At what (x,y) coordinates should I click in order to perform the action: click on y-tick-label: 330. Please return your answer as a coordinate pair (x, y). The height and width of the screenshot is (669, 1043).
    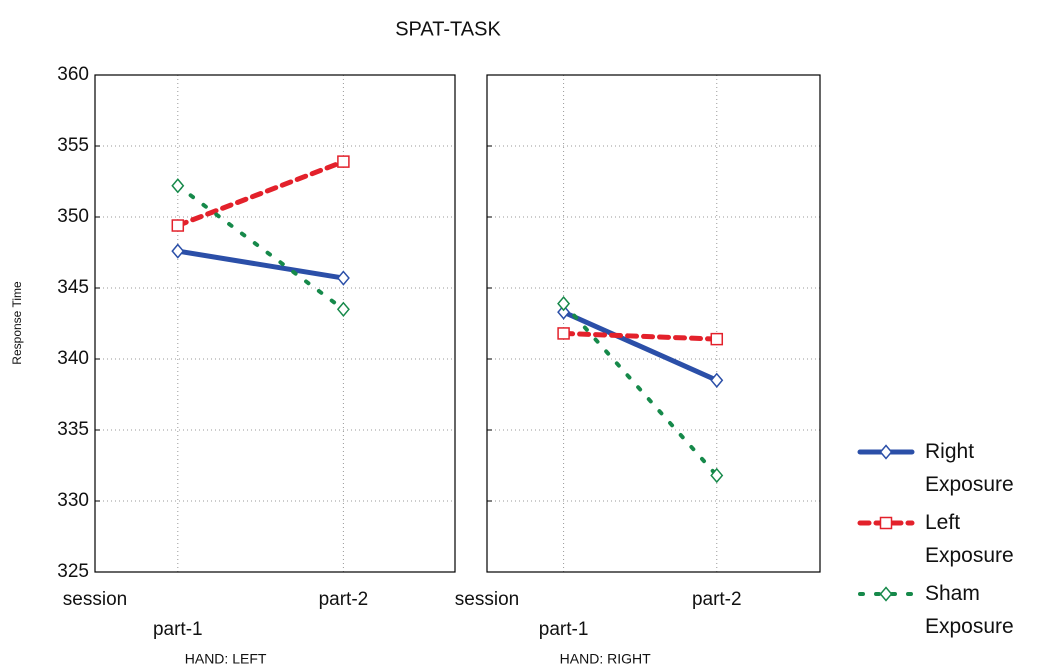
    Looking at the image, I should click on (73, 500).